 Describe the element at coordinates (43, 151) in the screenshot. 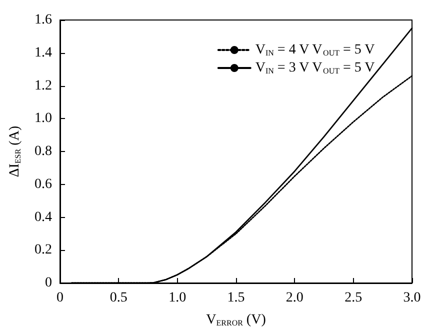

I see `y-tick-label: 0.8` at that location.